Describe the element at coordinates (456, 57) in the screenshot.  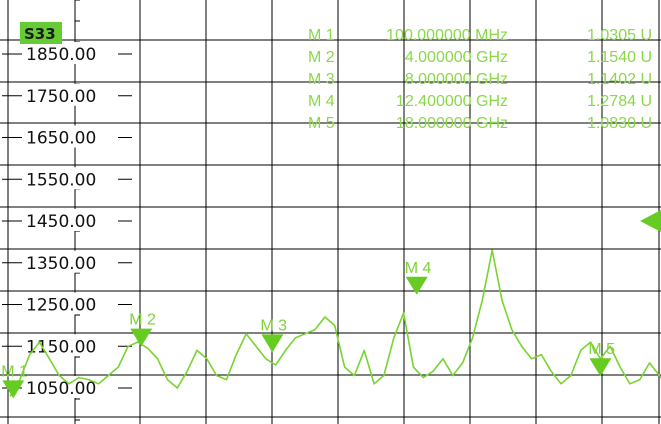
I see `marker-table-frequency: 4.000000 GHz` at that location.